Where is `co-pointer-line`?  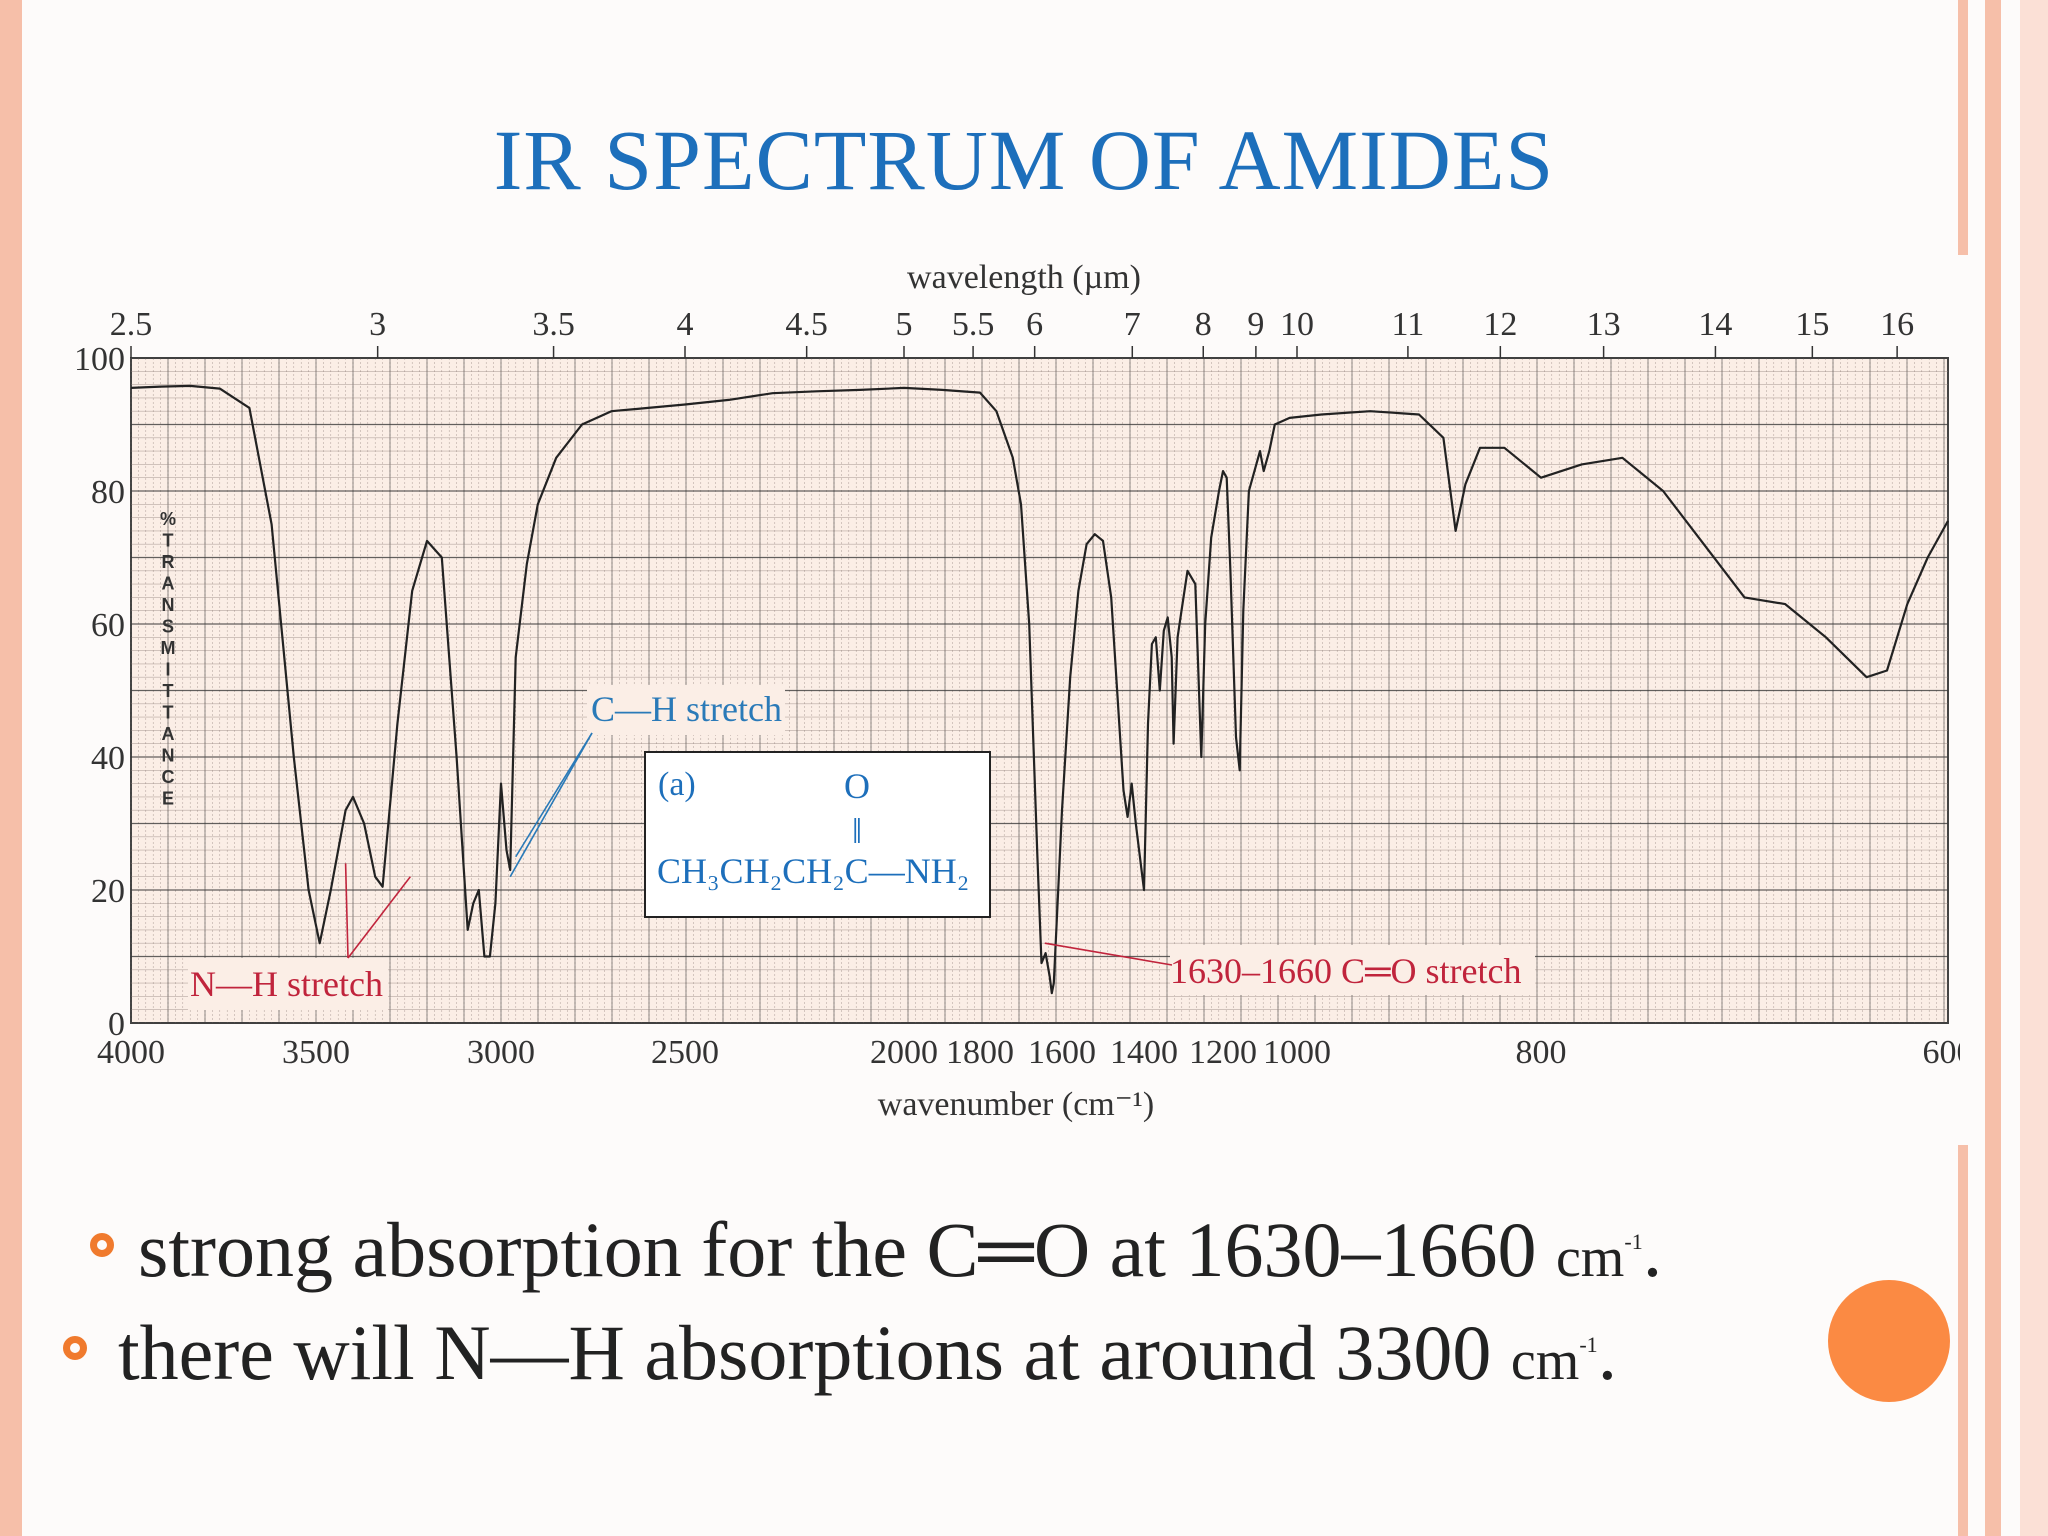 co-pointer-line is located at coordinates (1108, 954).